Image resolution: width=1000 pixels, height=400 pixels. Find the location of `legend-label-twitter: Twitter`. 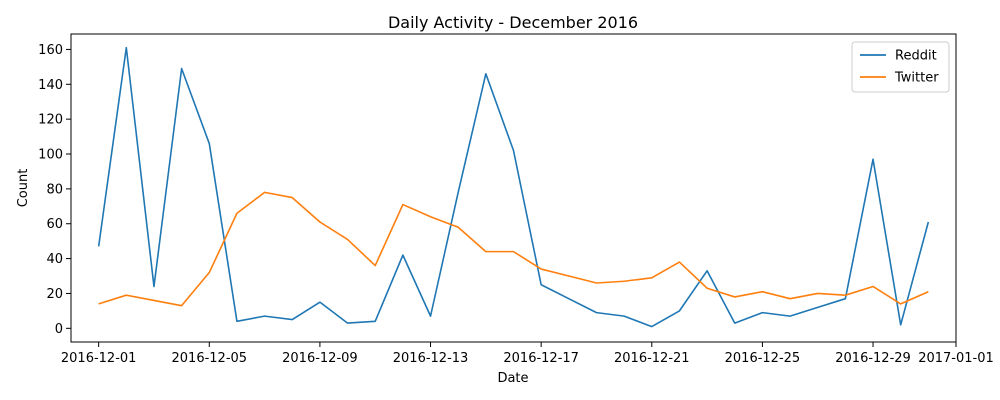

legend-label-twitter: Twitter is located at coordinates (916, 78).